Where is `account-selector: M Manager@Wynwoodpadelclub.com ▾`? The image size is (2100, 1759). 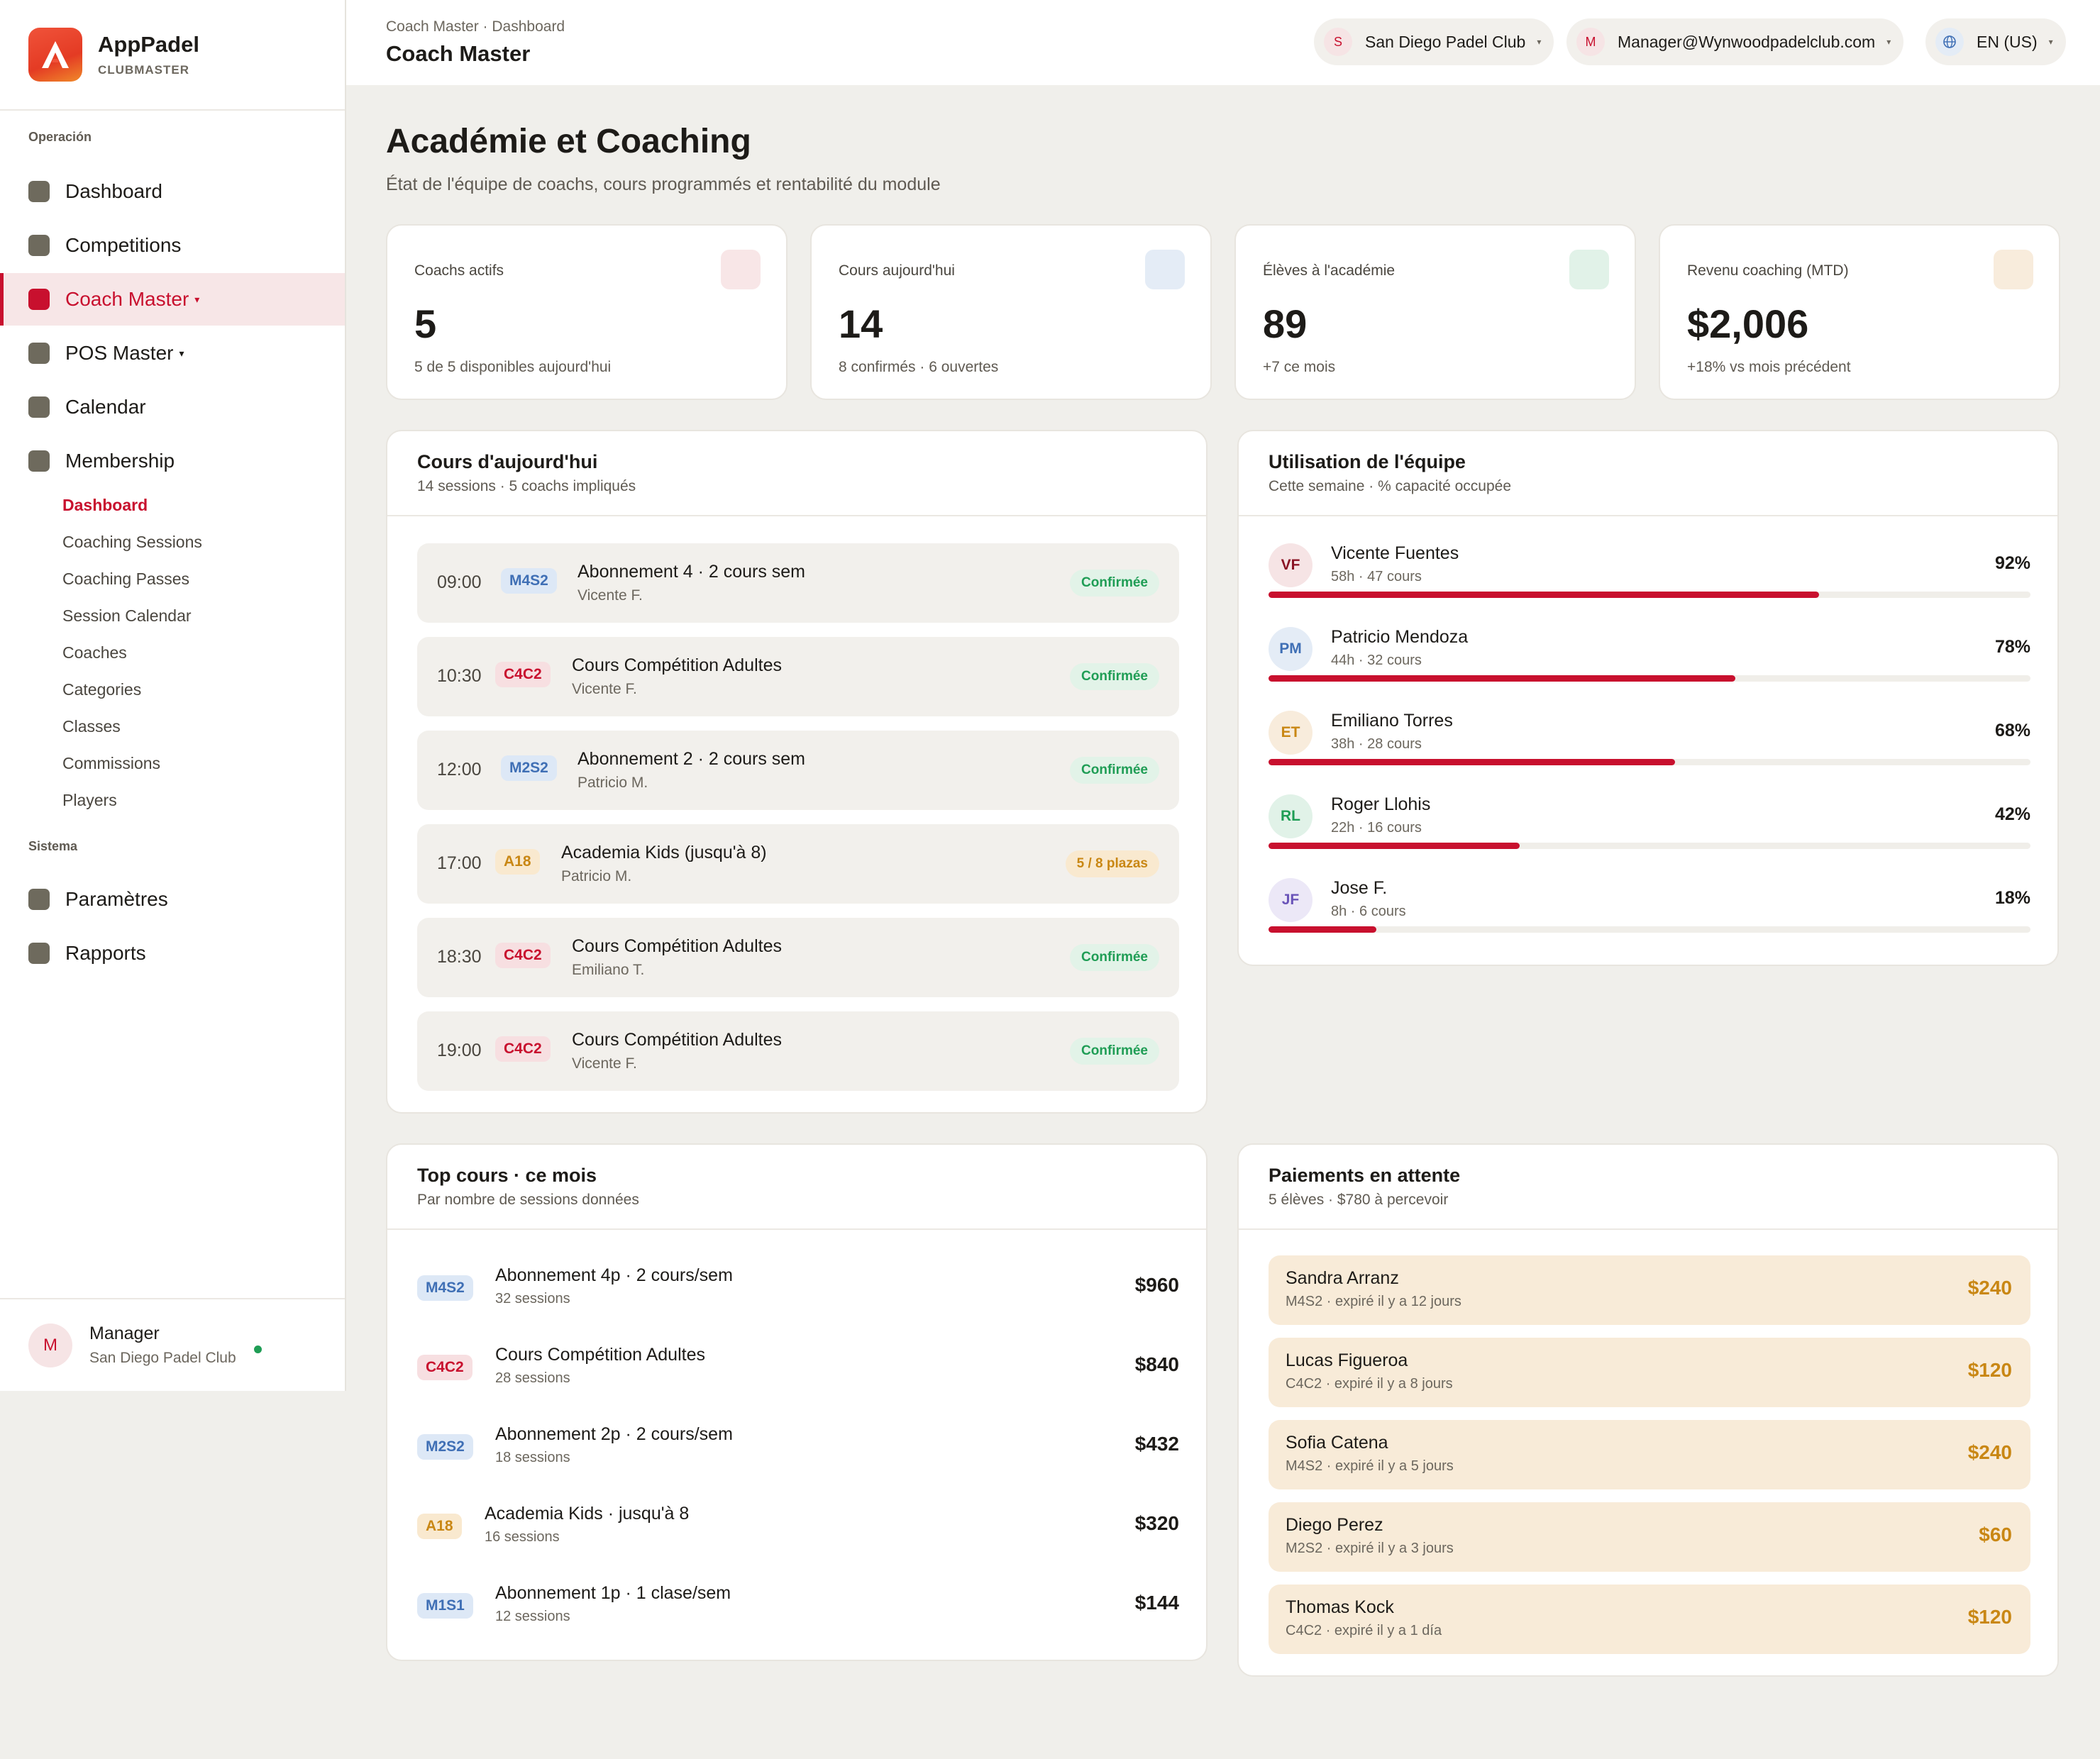
account-selector: M Manager@Wynwoodpadelclub.com ▾ is located at coordinates (1735, 41).